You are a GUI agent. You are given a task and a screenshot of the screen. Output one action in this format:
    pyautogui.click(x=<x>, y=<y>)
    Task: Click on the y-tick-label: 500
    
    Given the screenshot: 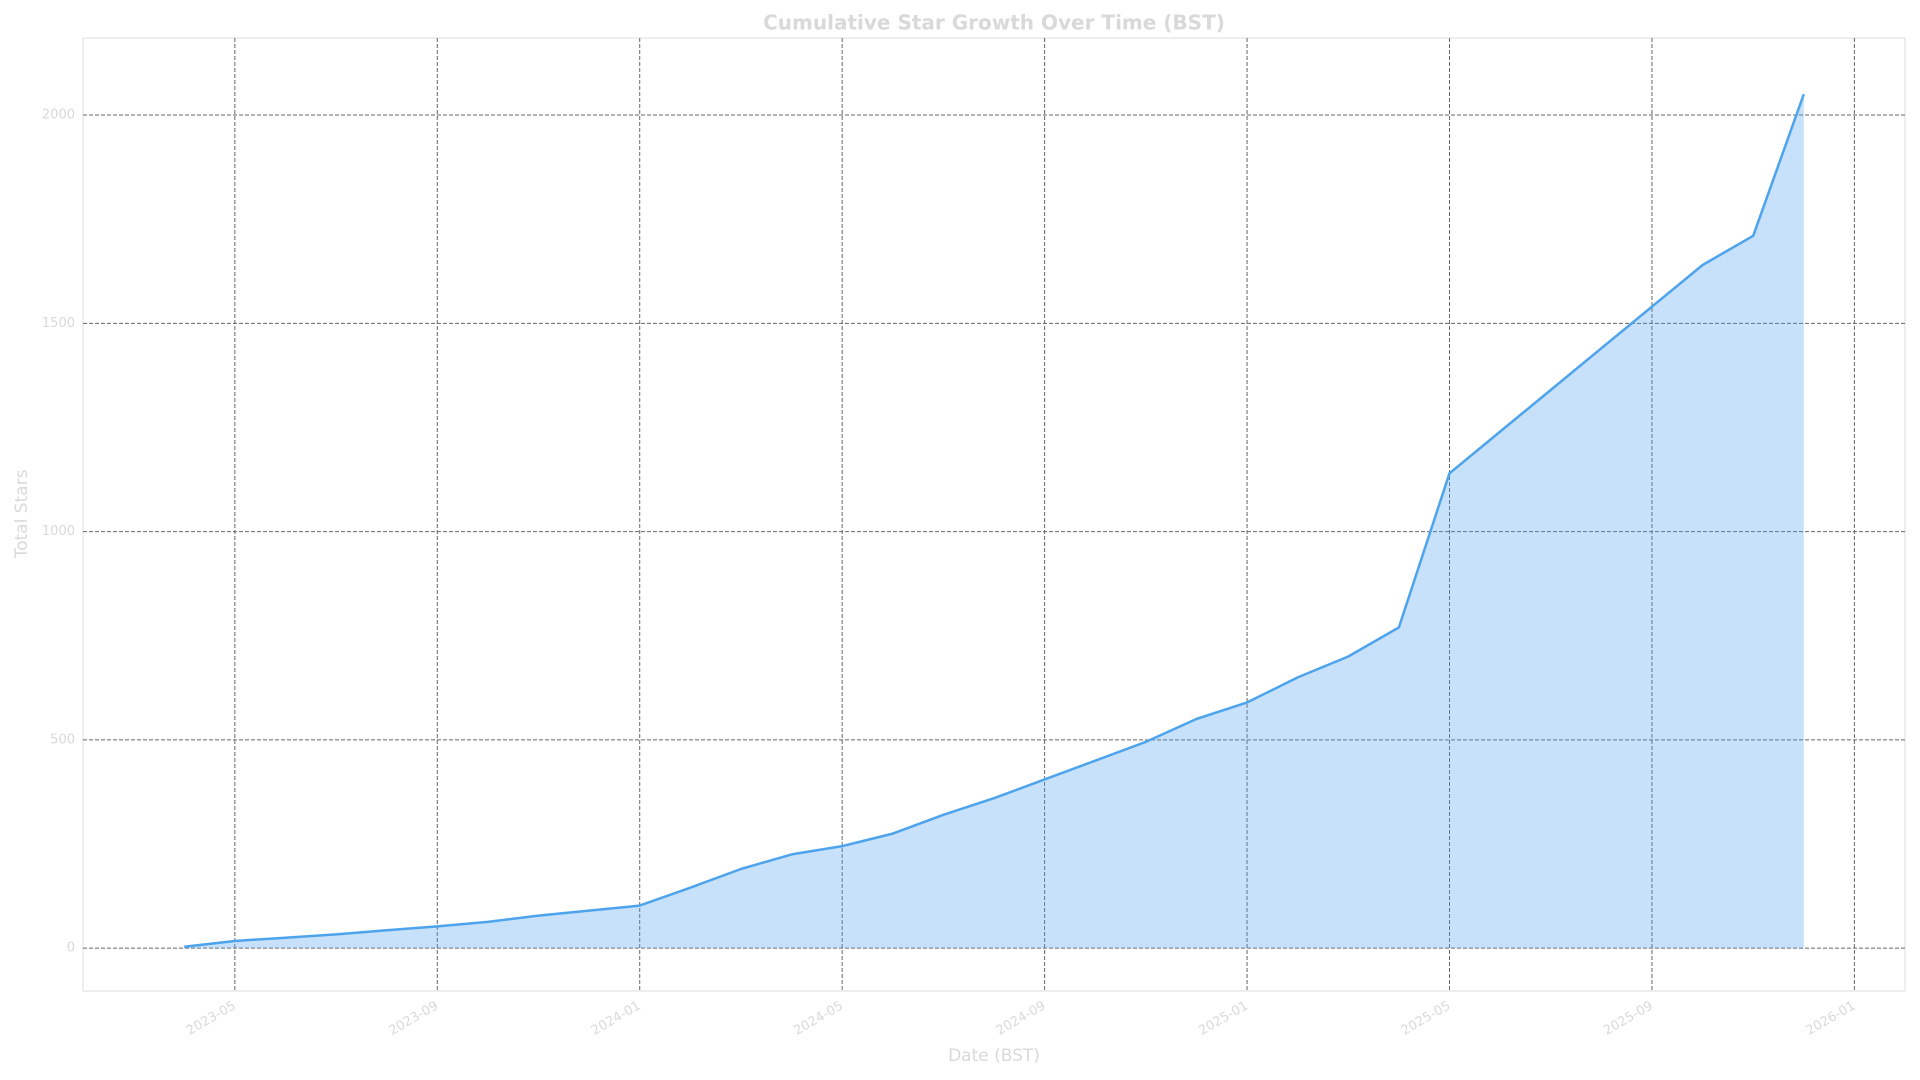 What is the action you would take?
    pyautogui.click(x=62, y=739)
    